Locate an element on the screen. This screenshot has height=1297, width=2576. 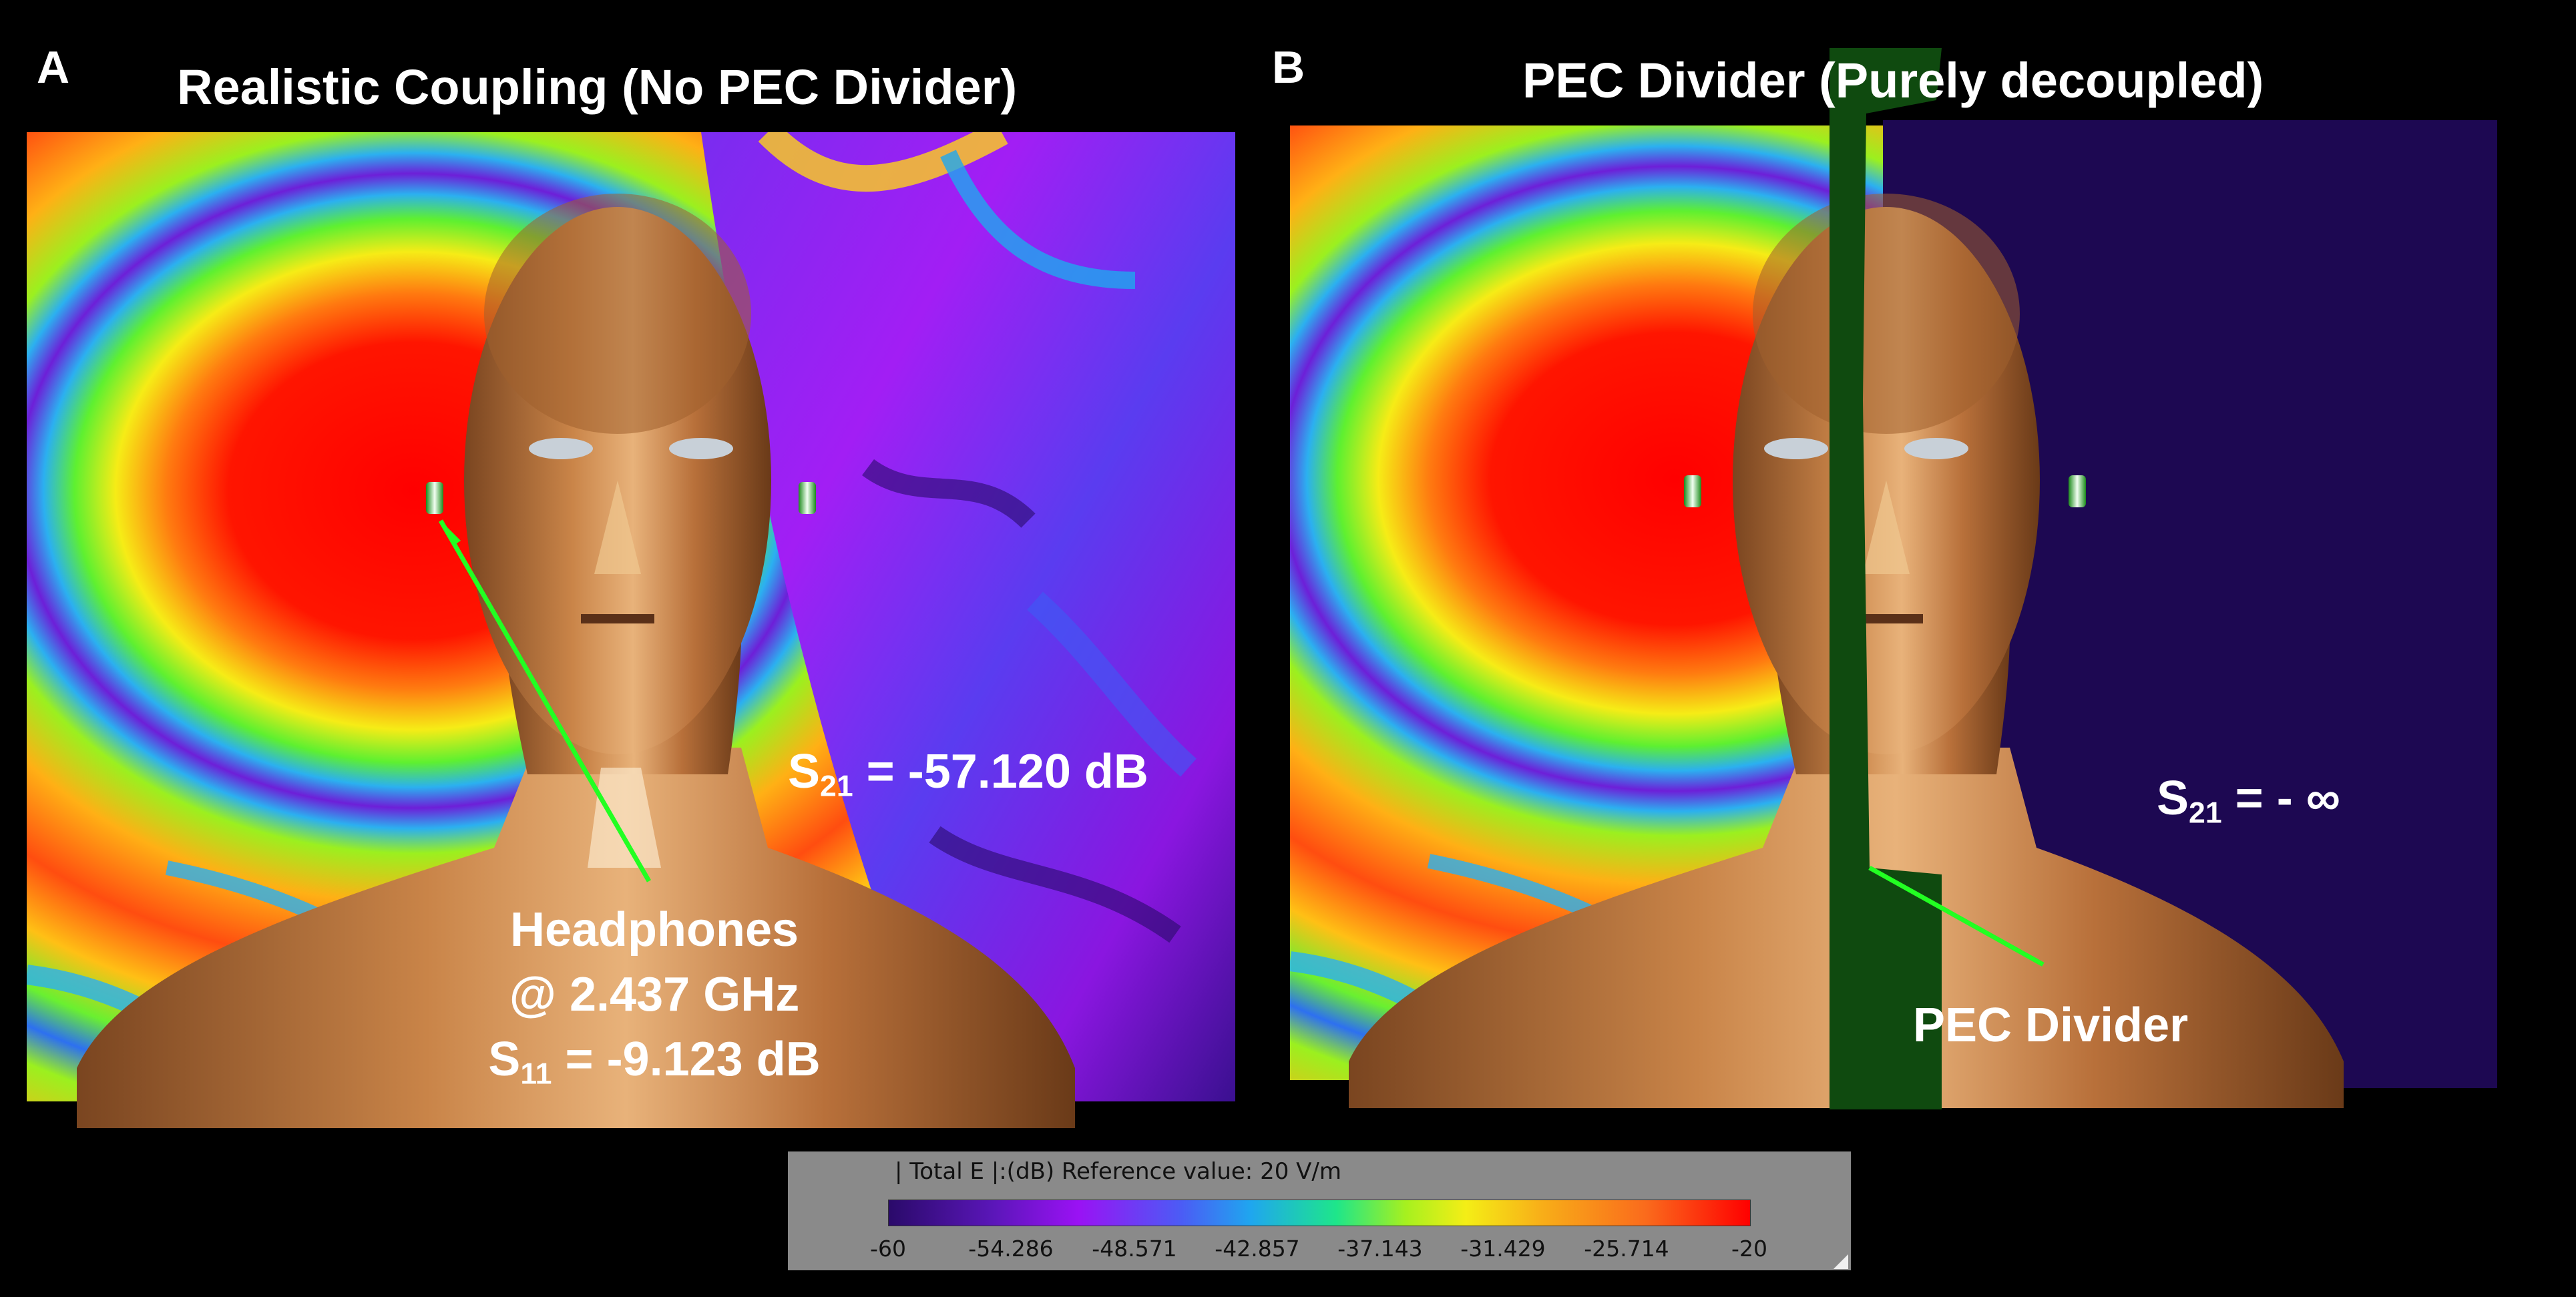
panel-a-left-headphone-icon is located at coordinates (434, 498).